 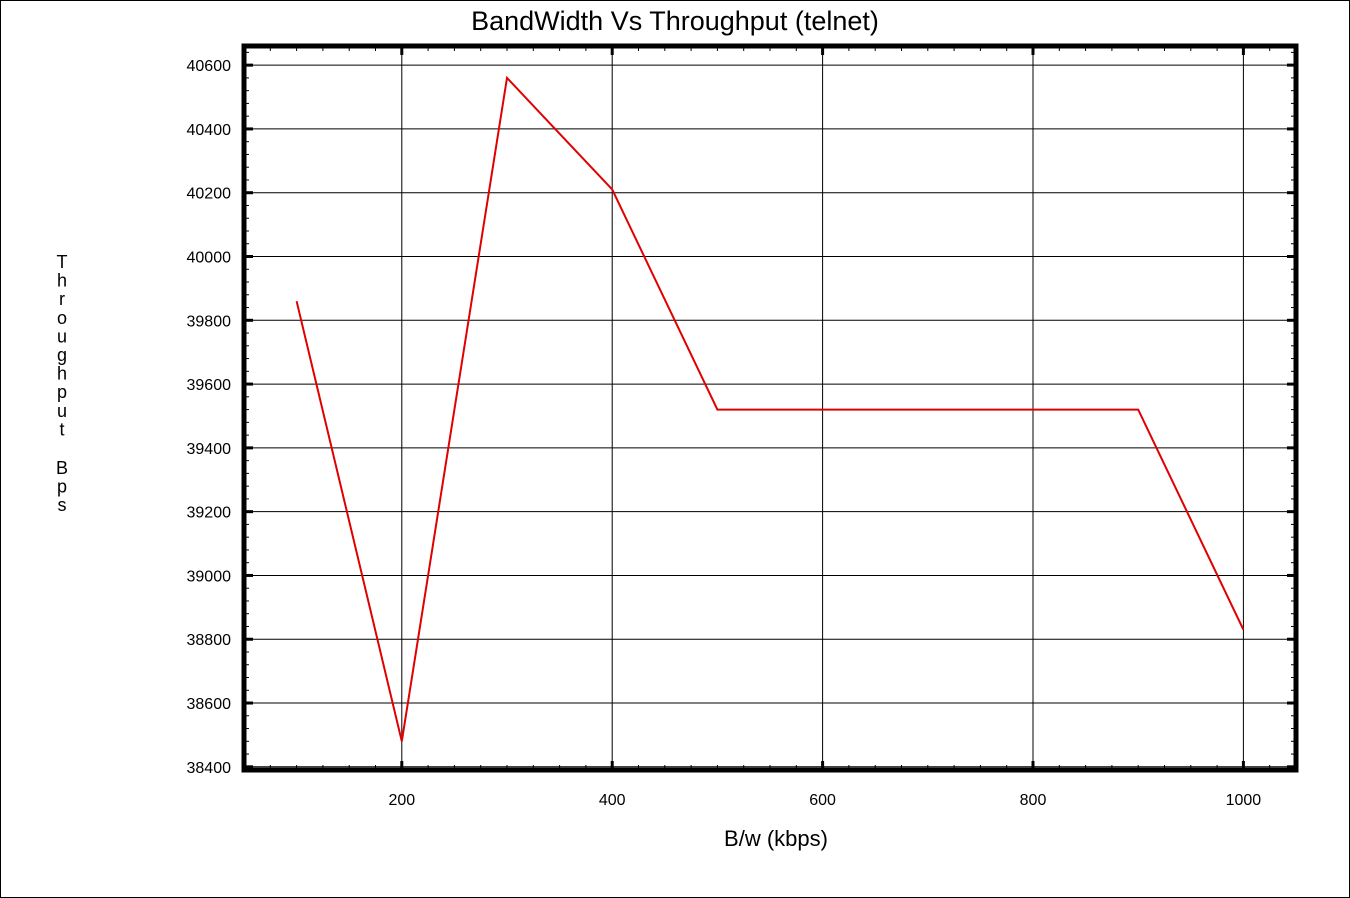 I want to click on y-tick-label: 40600, so click(x=209, y=66).